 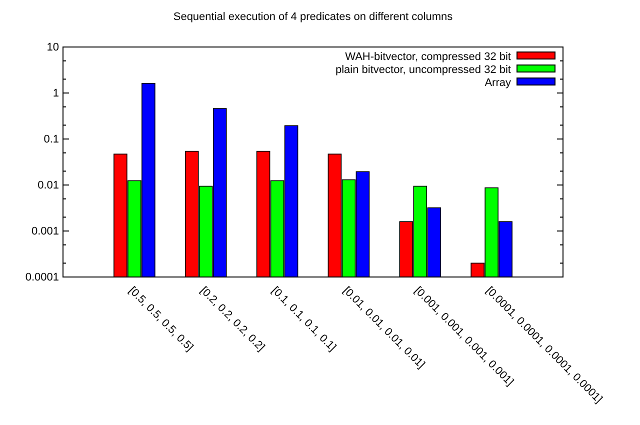 I want to click on y-tick-label: 0.1, so click(x=51, y=140).